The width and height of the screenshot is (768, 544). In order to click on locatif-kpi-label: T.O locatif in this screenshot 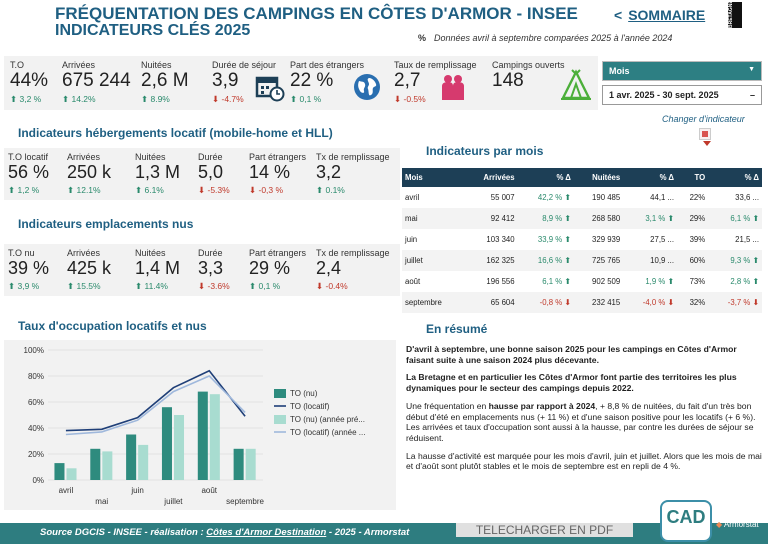, I will do `click(28, 157)`.